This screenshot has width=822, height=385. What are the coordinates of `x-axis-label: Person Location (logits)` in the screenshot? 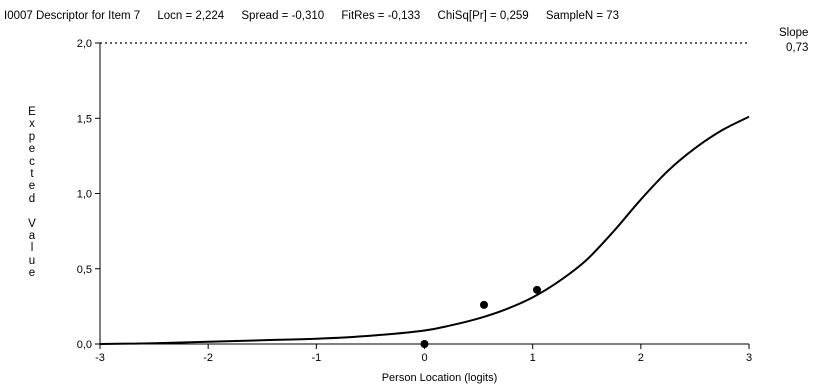 It's located at (440, 378).